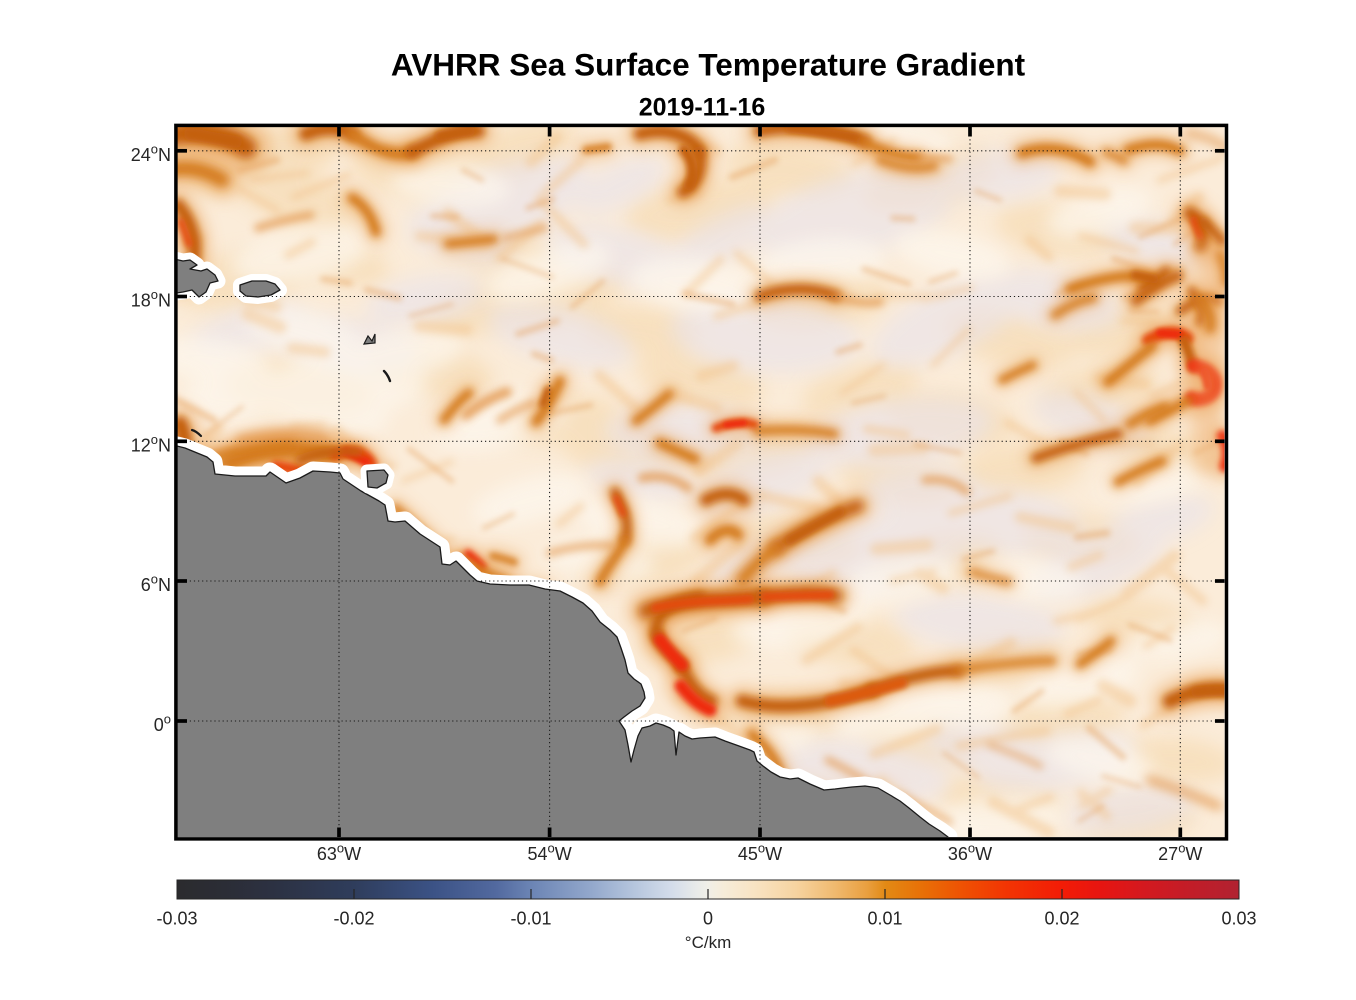 This screenshot has width=1356, height=1000. What do you see at coordinates (339, 853) in the screenshot?
I see `svg-text: 63oW` at bounding box center [339, 853].